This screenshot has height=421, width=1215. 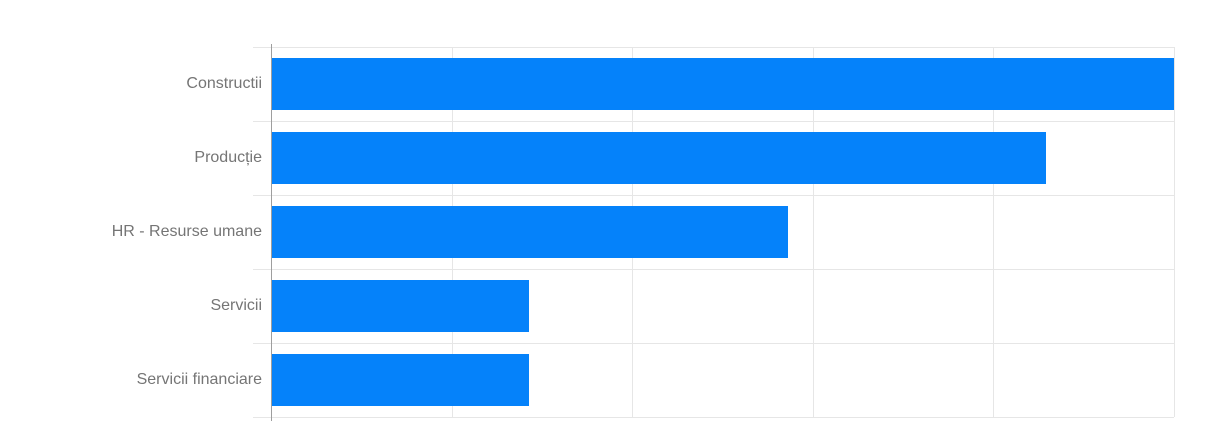 I want to click on category-label: Servicii financiare, so click(x=199, y=379).